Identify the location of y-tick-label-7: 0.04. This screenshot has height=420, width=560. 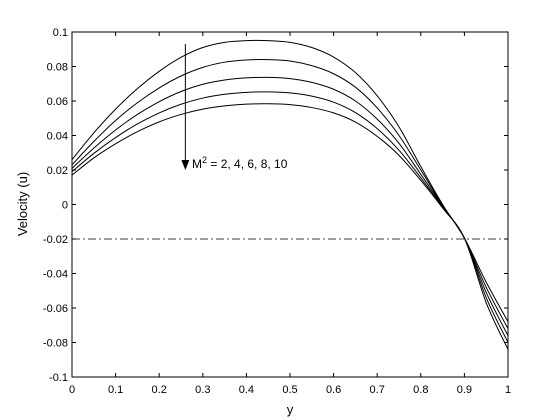
(57, 137).